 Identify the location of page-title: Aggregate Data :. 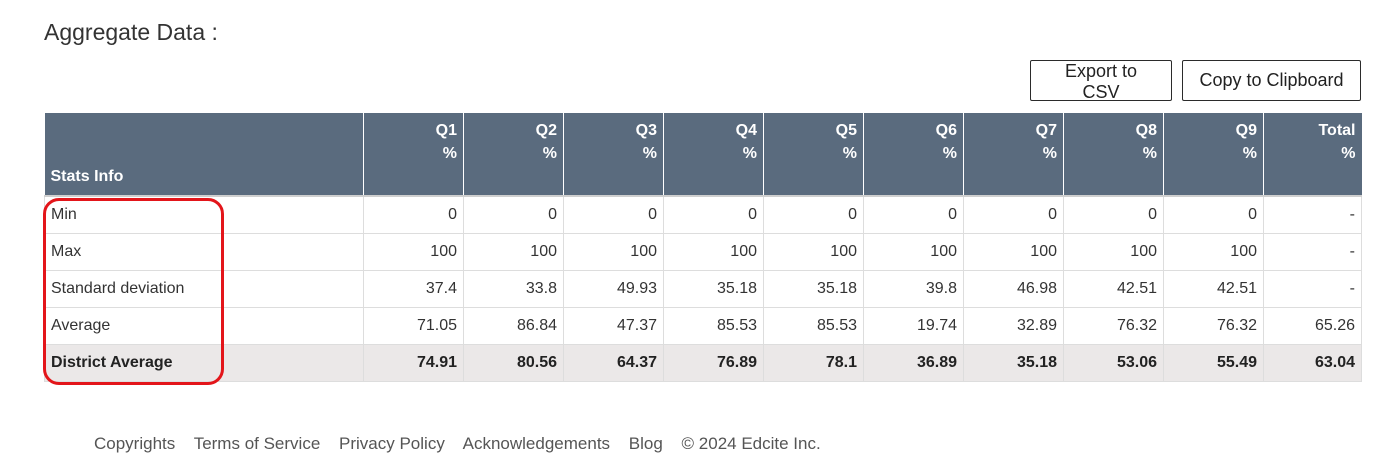
(131, 32).